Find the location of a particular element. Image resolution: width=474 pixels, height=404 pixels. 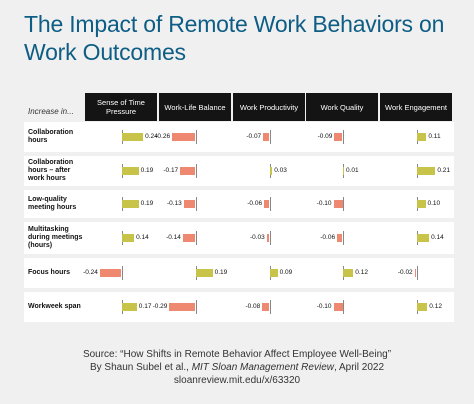

value-label: 0.17 is located at coordinates (145, 306).